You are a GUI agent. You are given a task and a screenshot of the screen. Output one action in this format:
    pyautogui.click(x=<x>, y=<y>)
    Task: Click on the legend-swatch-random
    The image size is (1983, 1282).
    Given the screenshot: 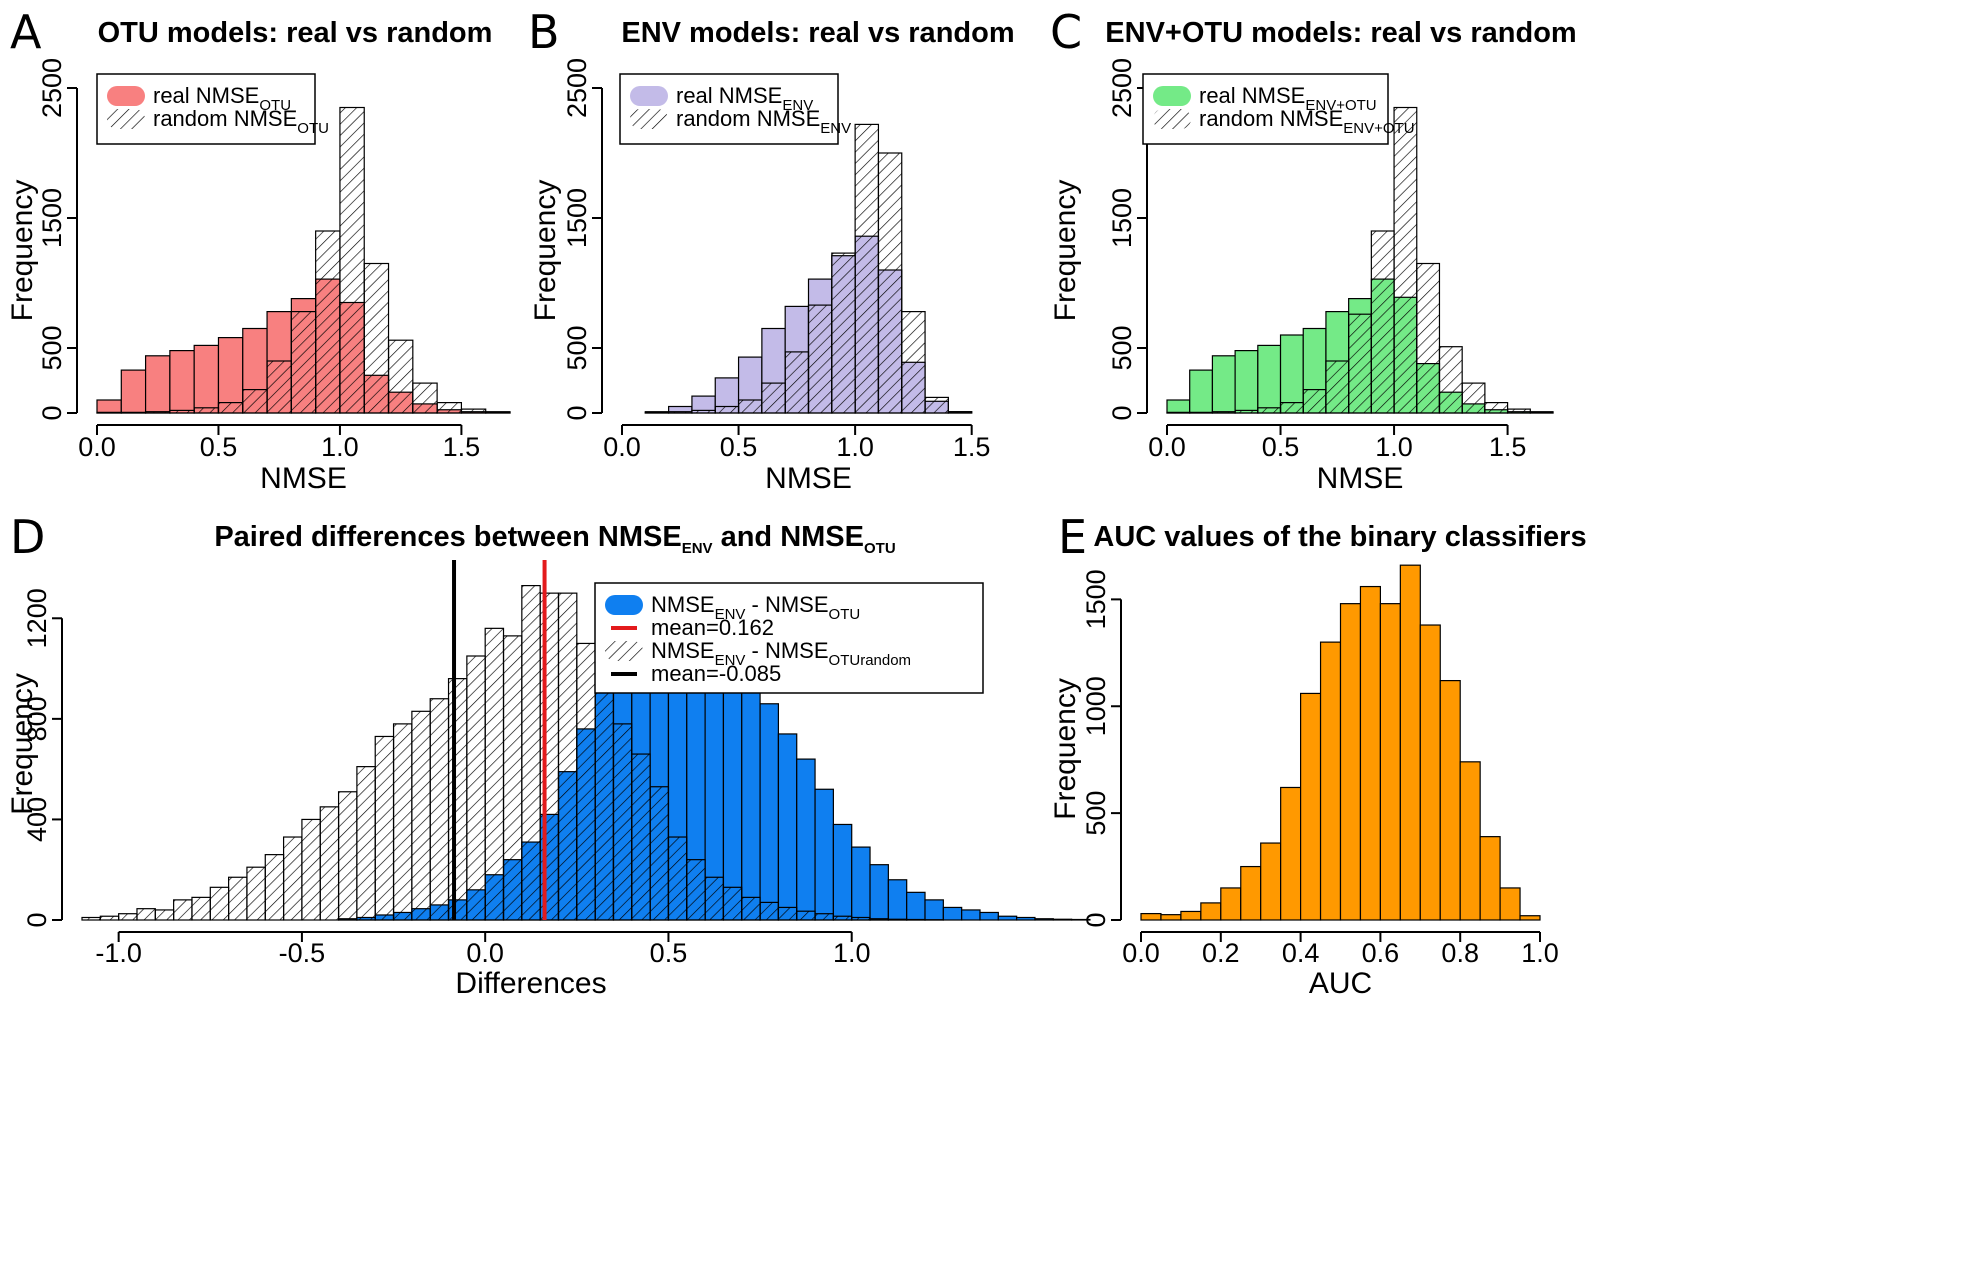 What is the action you would take?
    pyautogui.click(x=1172, y=119)
    